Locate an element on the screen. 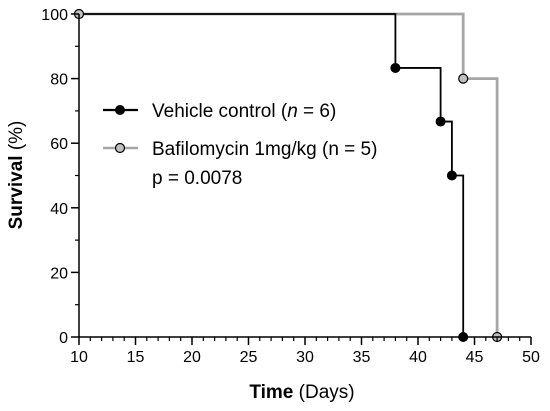 Image resolution: width=550 pixels, height=411 pixels. data-point-bafilomycin is located at coordinates (463, 78).